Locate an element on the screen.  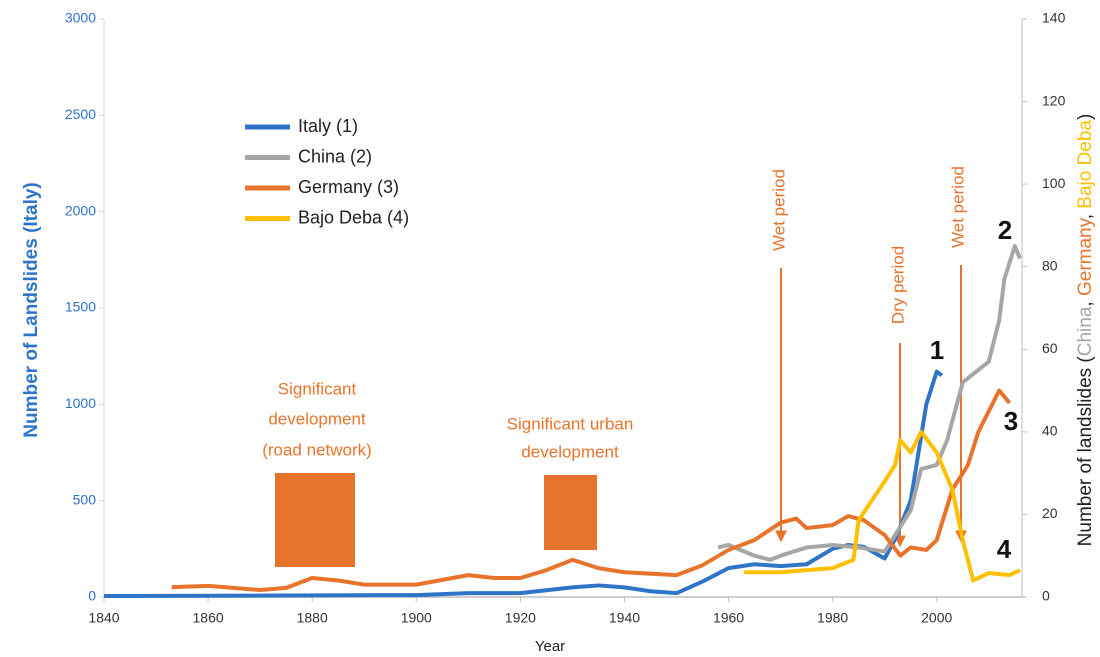
legend-label: China (2) is located at coordinates (335, 156).